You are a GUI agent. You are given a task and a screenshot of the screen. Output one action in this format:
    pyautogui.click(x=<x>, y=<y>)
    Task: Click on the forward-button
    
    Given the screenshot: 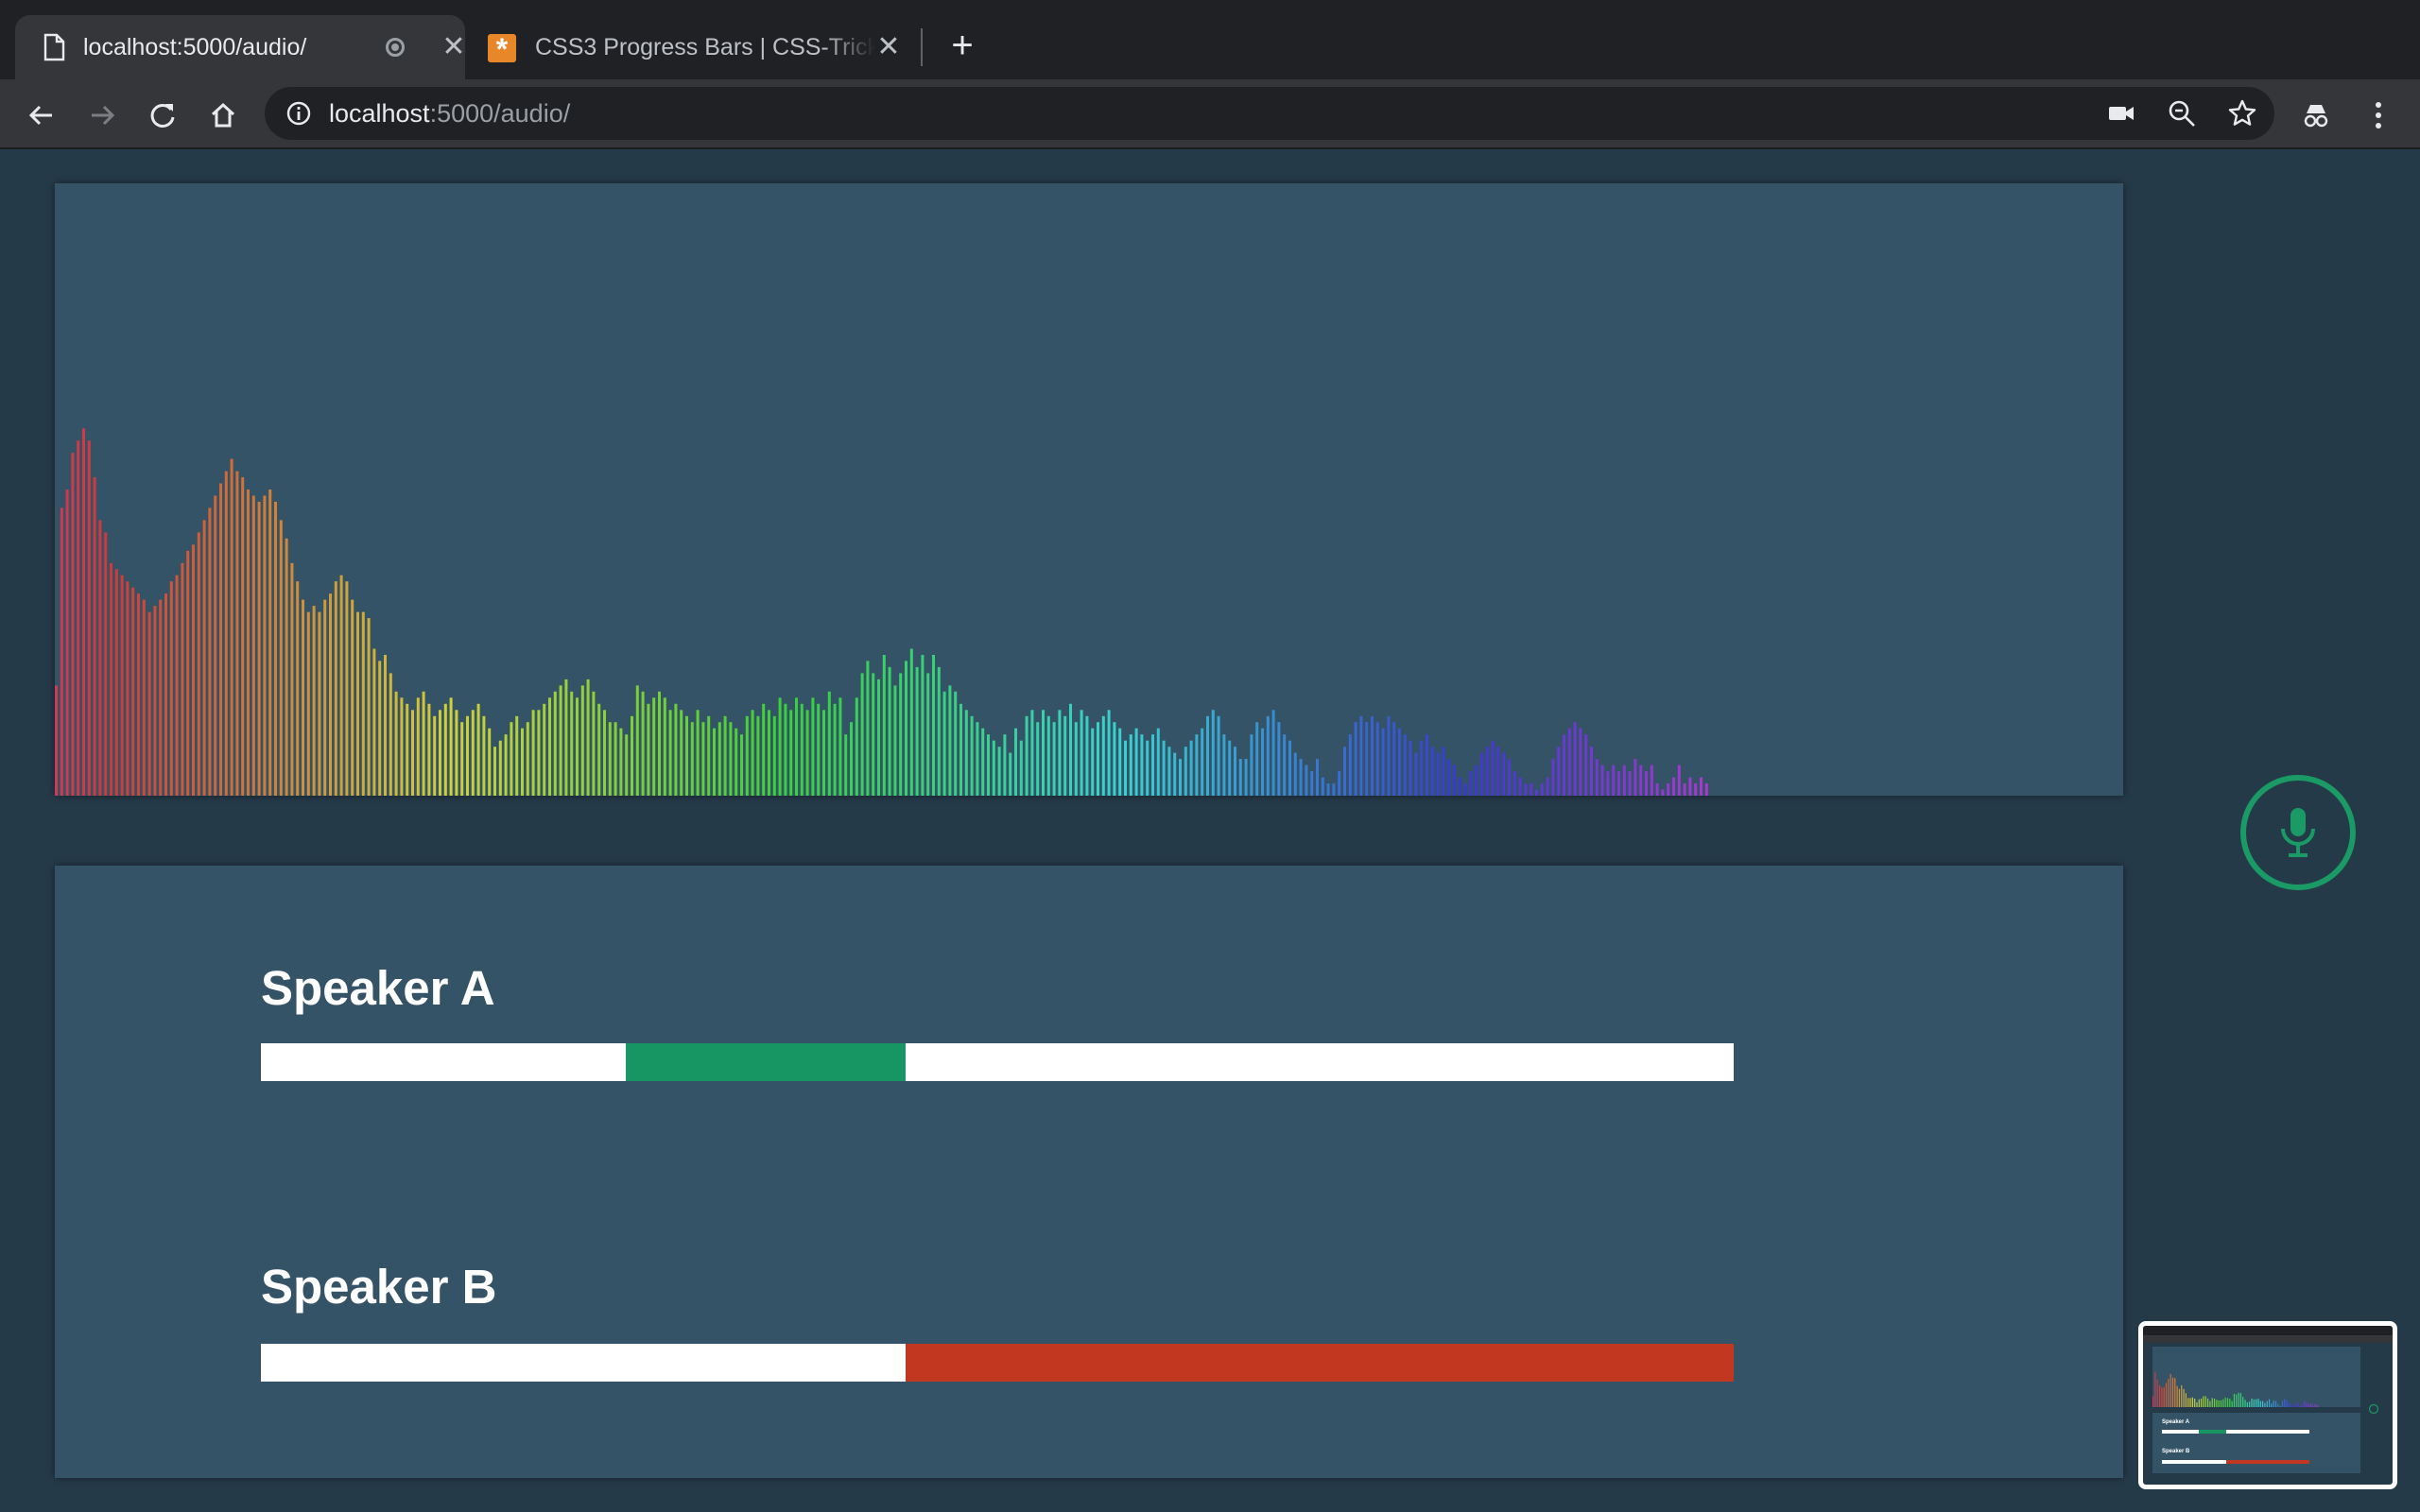 What is the action you would take?
    pyautogui.click(x=102, y=115)
    